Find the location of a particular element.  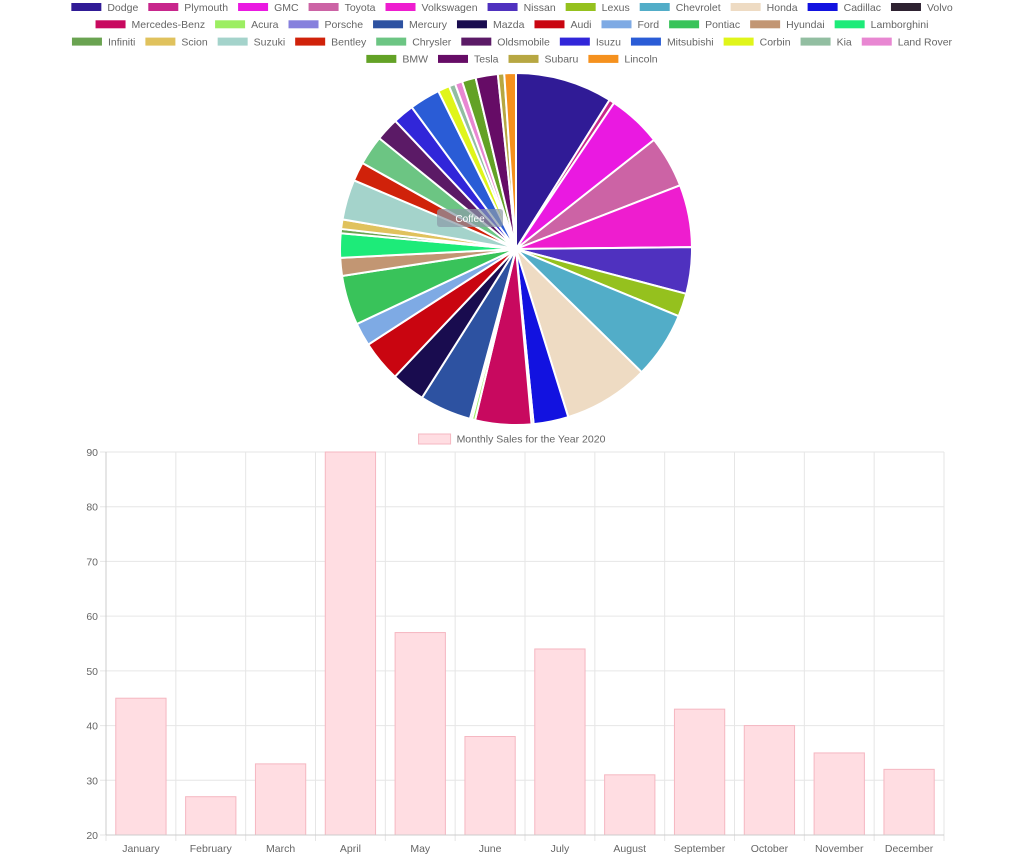

legend-item-isuzu: Isuzu is located at coordinates (590, 42).